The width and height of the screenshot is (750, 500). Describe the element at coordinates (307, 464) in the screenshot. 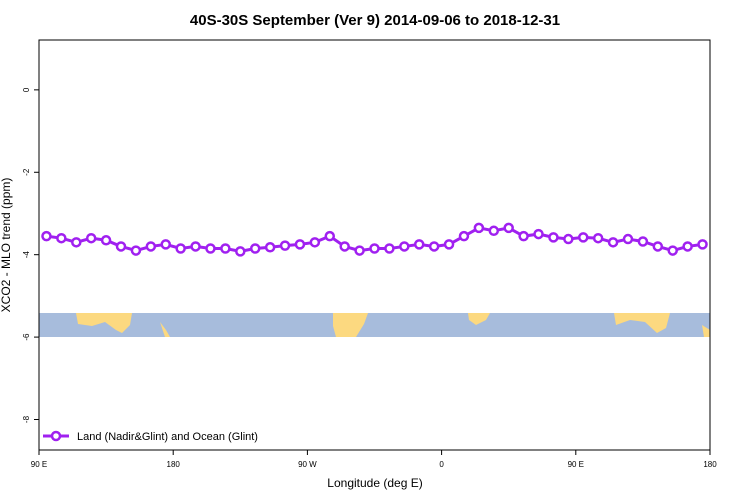

I see `x-tick-label: 90 W` at that location.